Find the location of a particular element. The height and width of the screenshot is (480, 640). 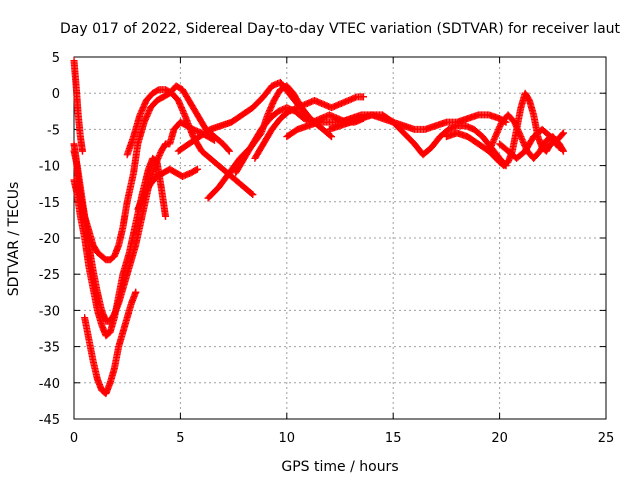

y-tick-label: 5 is located at coordinates (56, 58).